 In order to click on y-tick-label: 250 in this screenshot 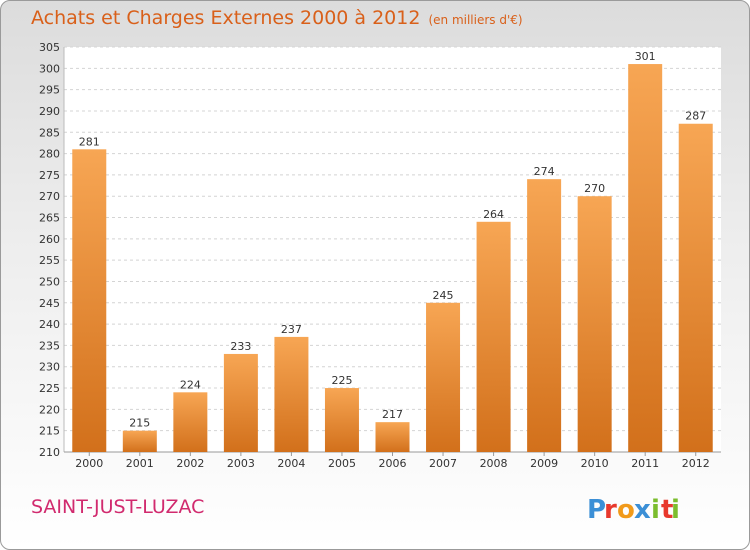, I will do `click(49, 281)`.